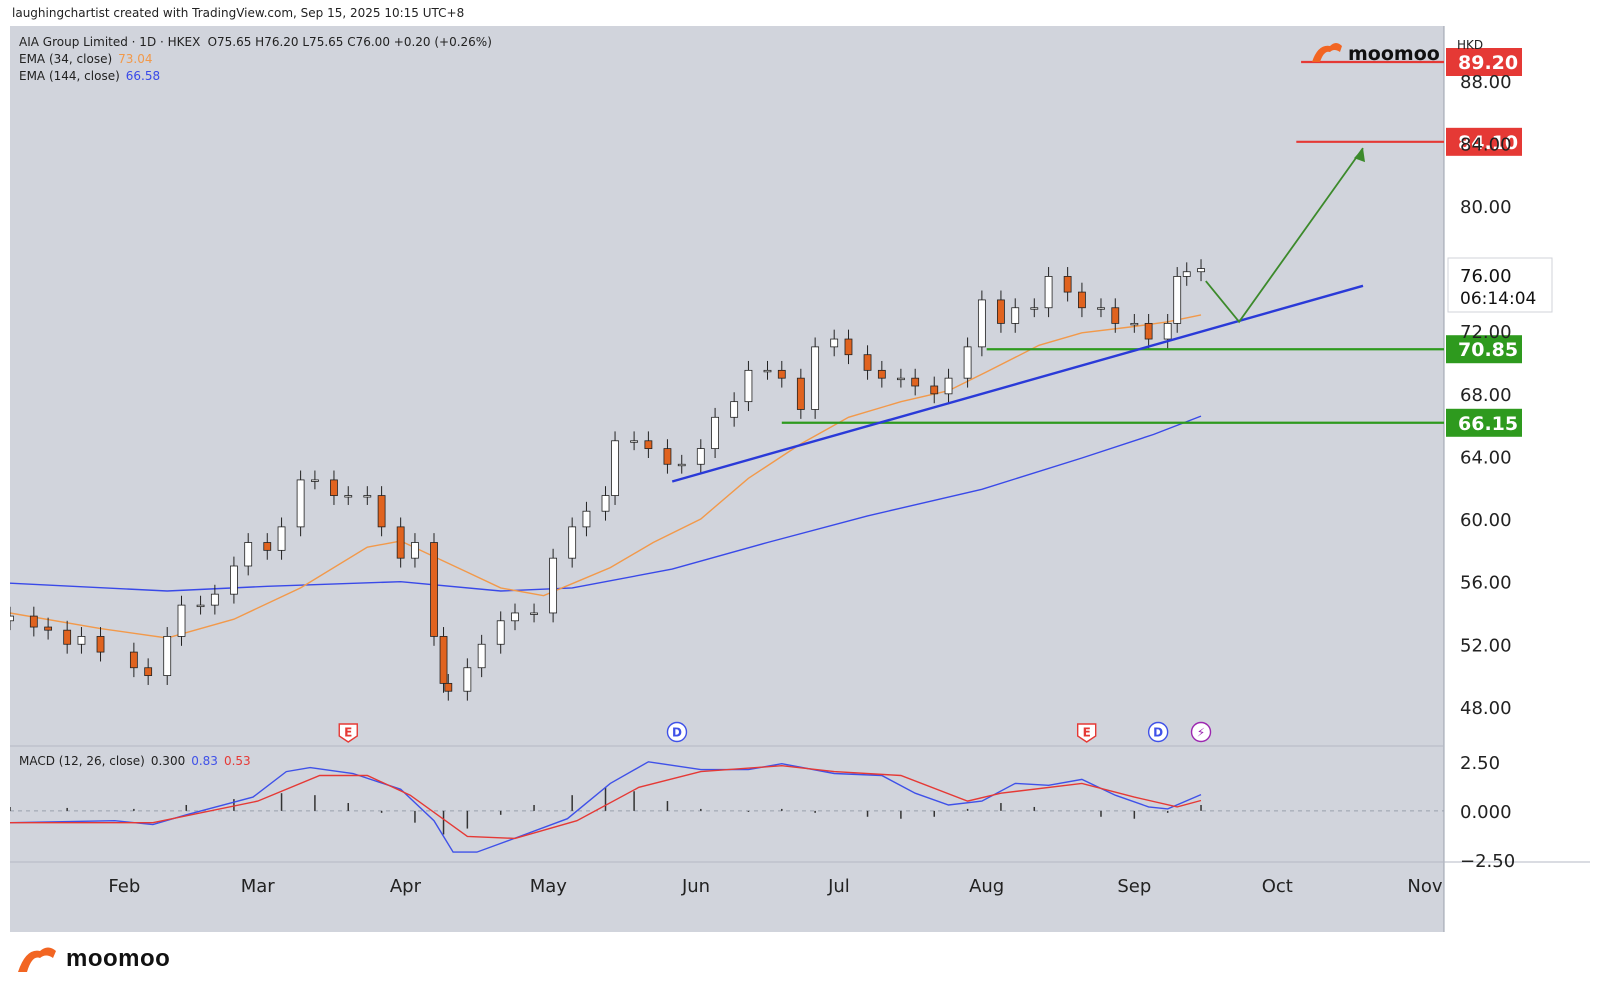  I want to click on level-label: 84.10, so click(1488, 143).